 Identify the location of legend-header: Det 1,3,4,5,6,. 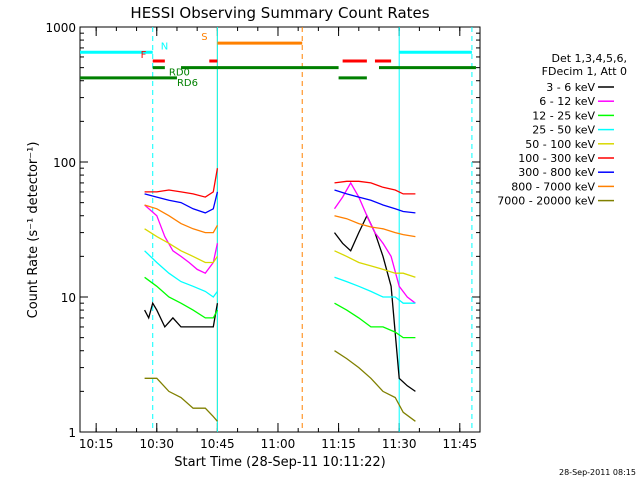
(589, 58).